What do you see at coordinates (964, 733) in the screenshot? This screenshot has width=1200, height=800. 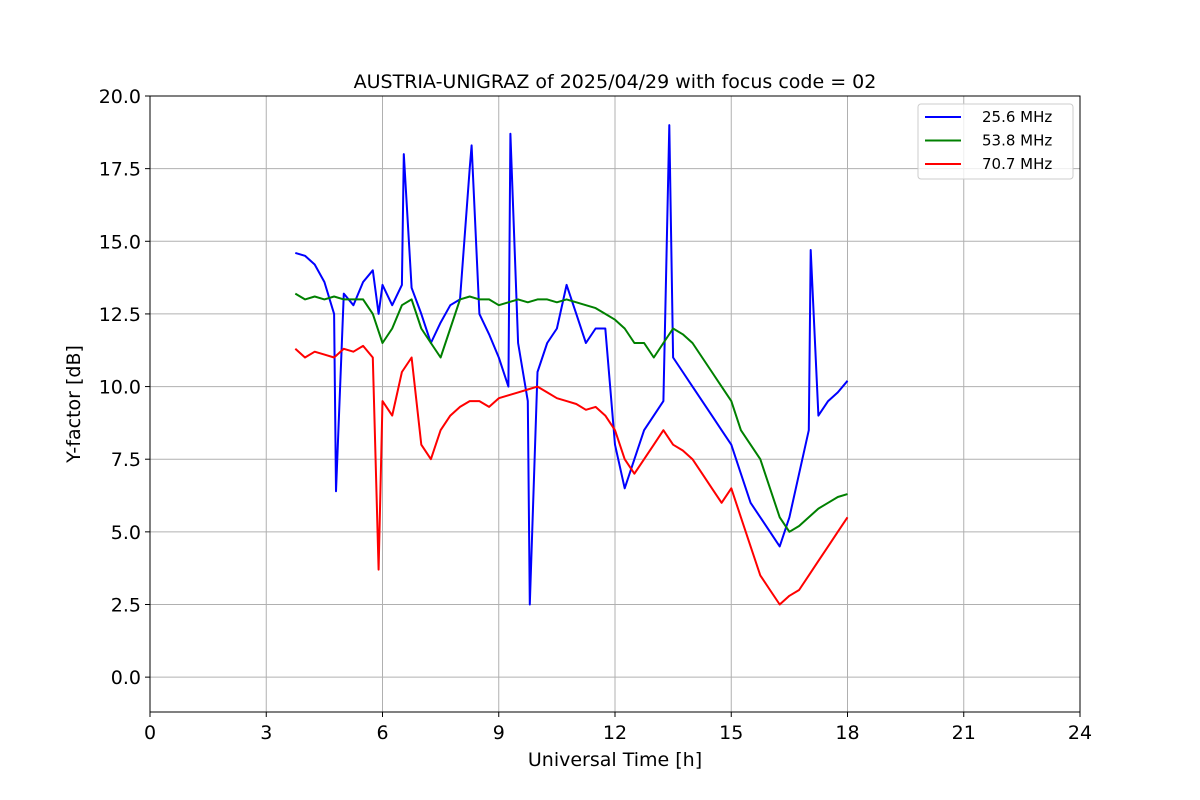 I see `x-tick-label: 21` at bounding box center [964, 733].